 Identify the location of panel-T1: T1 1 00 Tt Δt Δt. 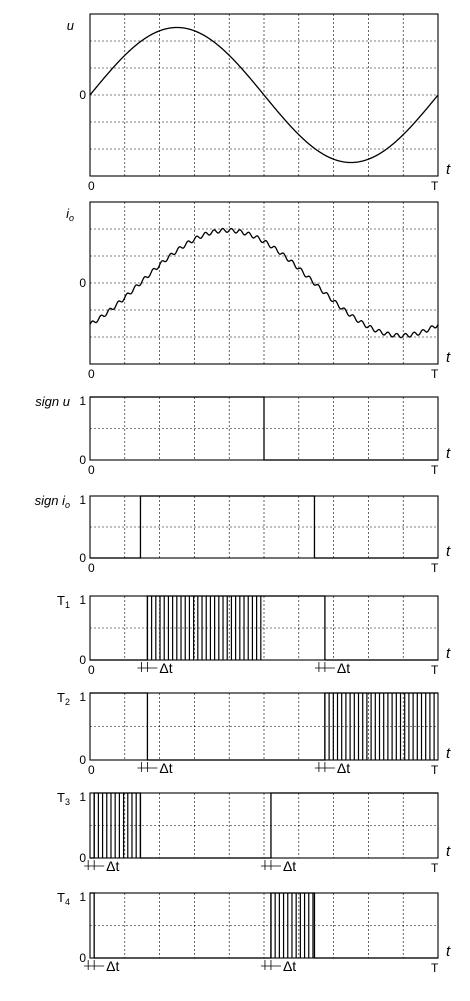
(254, 635).